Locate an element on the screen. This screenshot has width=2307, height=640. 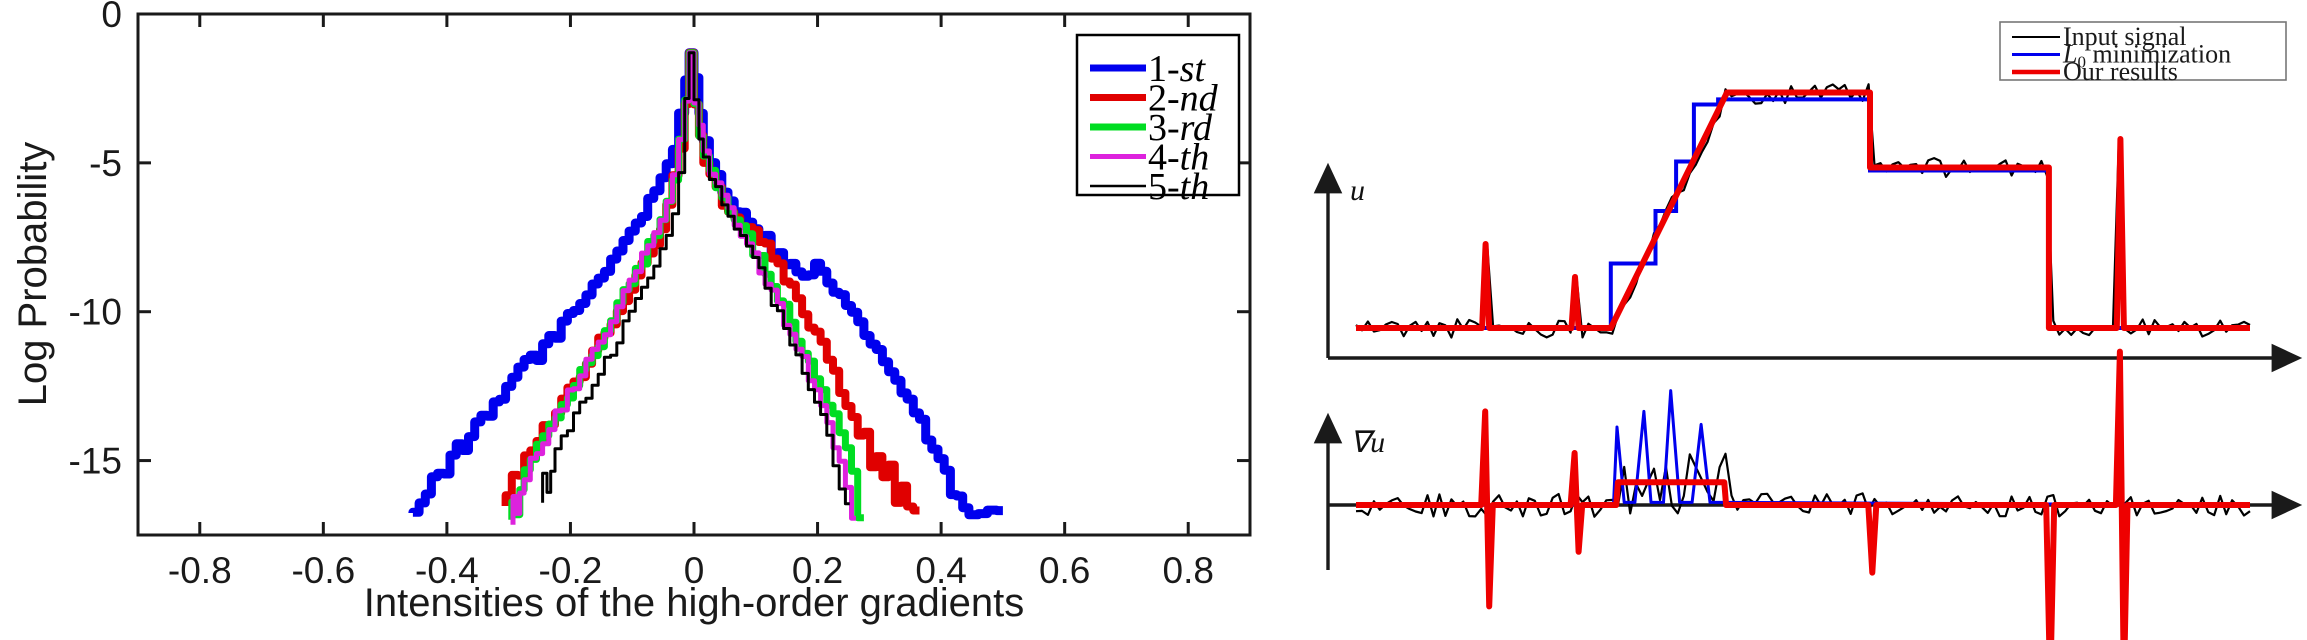
legend-label-2: 2-nd is located at coordinates (1183, 99).